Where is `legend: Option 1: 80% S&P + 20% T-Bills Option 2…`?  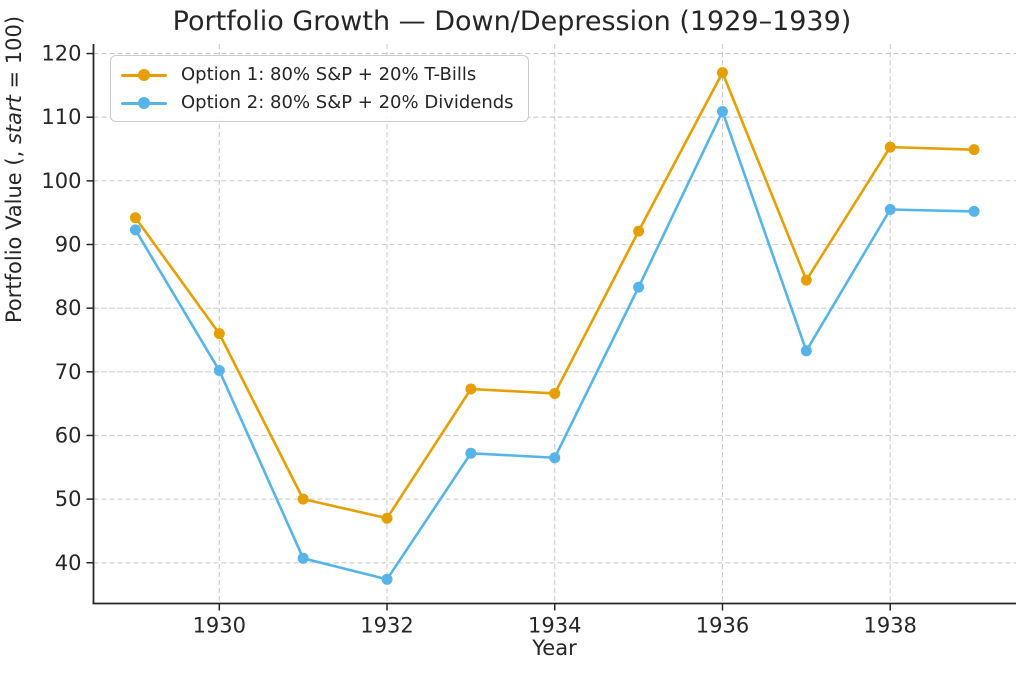
legend: Option 1: 80% S&P + 20% T-Bills Option 2… is located at coordinates (319, 88).